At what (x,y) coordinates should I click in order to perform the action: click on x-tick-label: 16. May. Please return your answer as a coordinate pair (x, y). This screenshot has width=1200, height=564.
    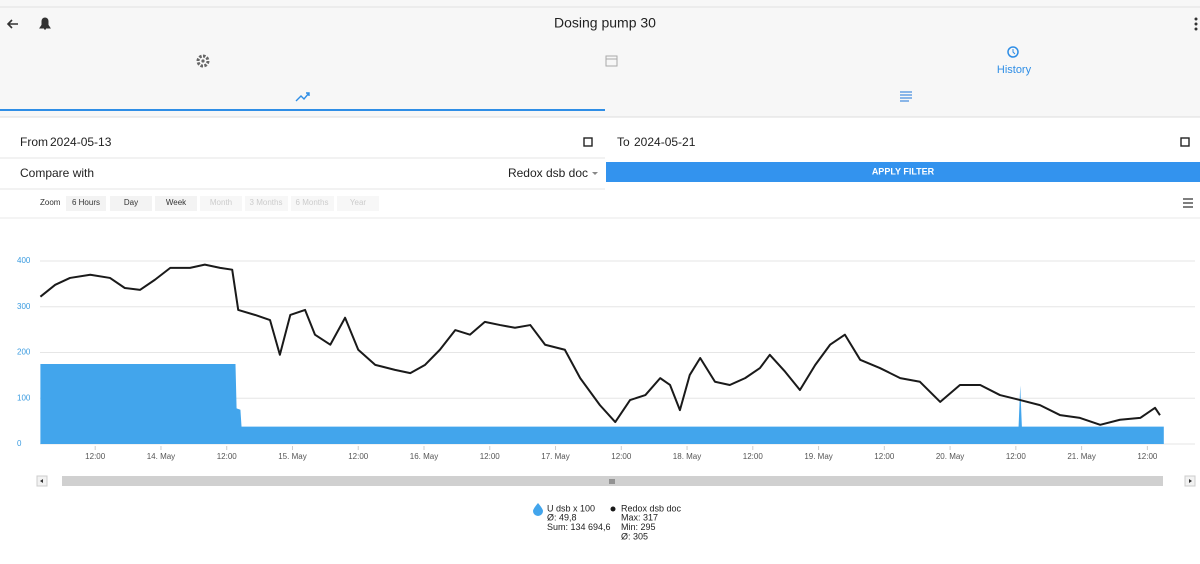
    Looking at the image, I should click on (424, 456).